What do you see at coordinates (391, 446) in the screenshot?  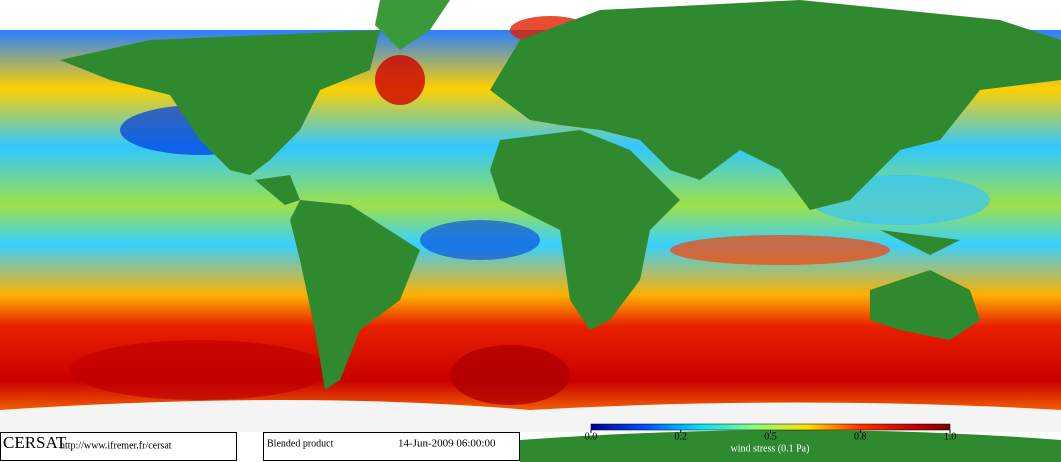 I see `product-box` at bounding box center [391, 446].